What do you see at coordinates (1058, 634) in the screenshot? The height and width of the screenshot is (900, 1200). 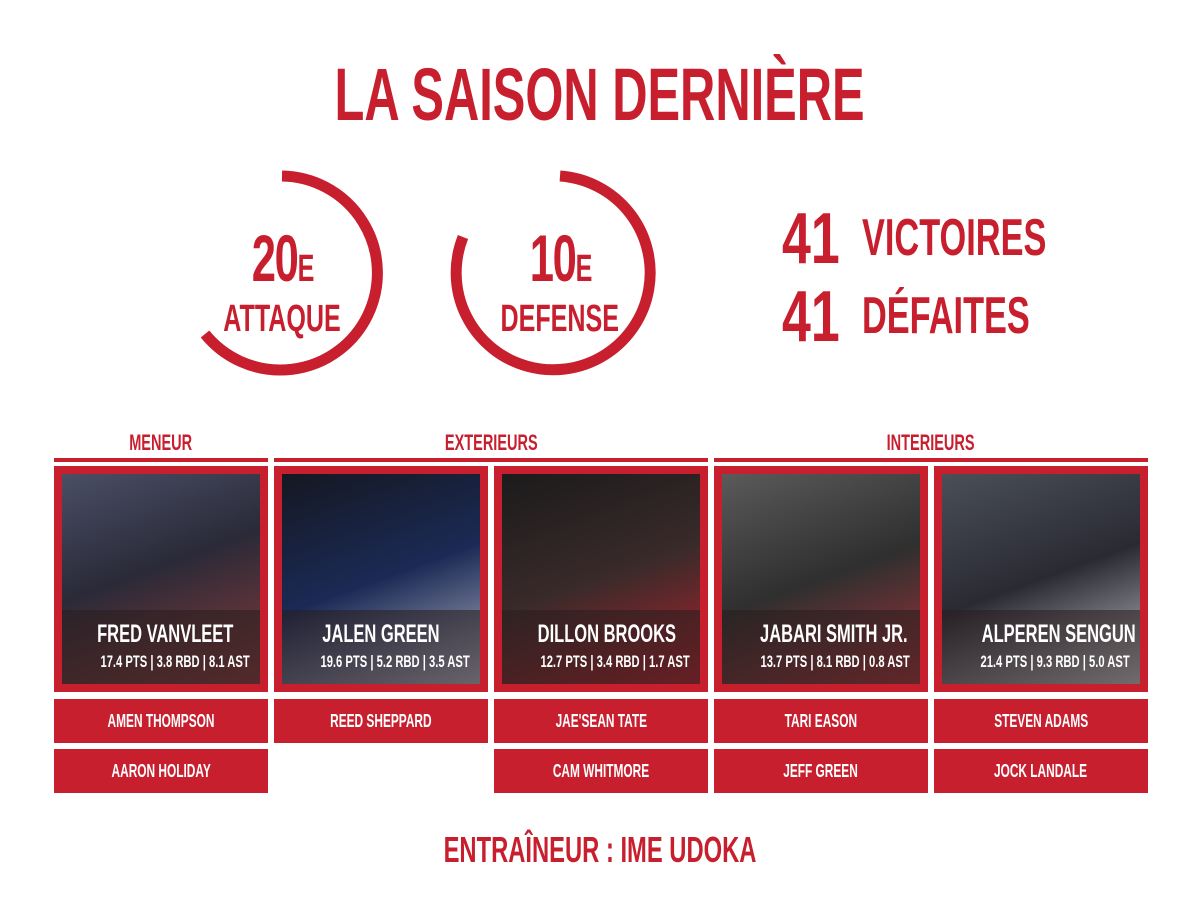 I see `player-name: ALPEREN SENGUN` at bounding box center [1058, 634].